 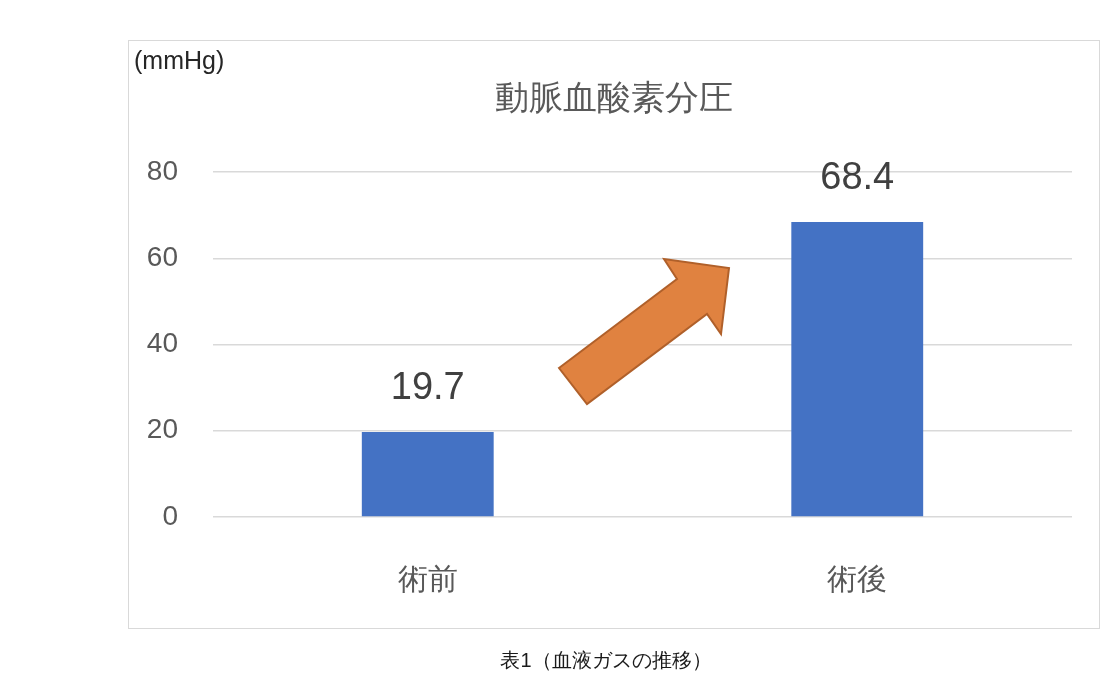 I want to click on text: 表1（血液ガスの推移）, so click(x=606, y=659).